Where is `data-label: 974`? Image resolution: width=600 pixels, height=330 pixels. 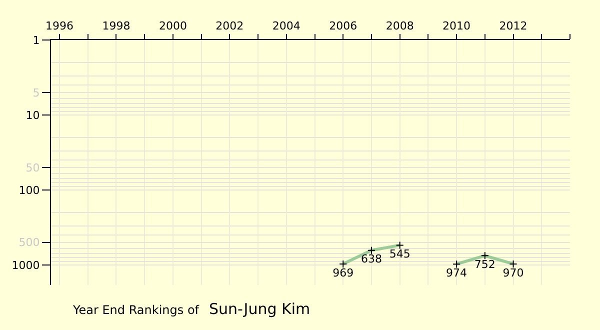 data-label: 974 is located at coordinates (457, 273).